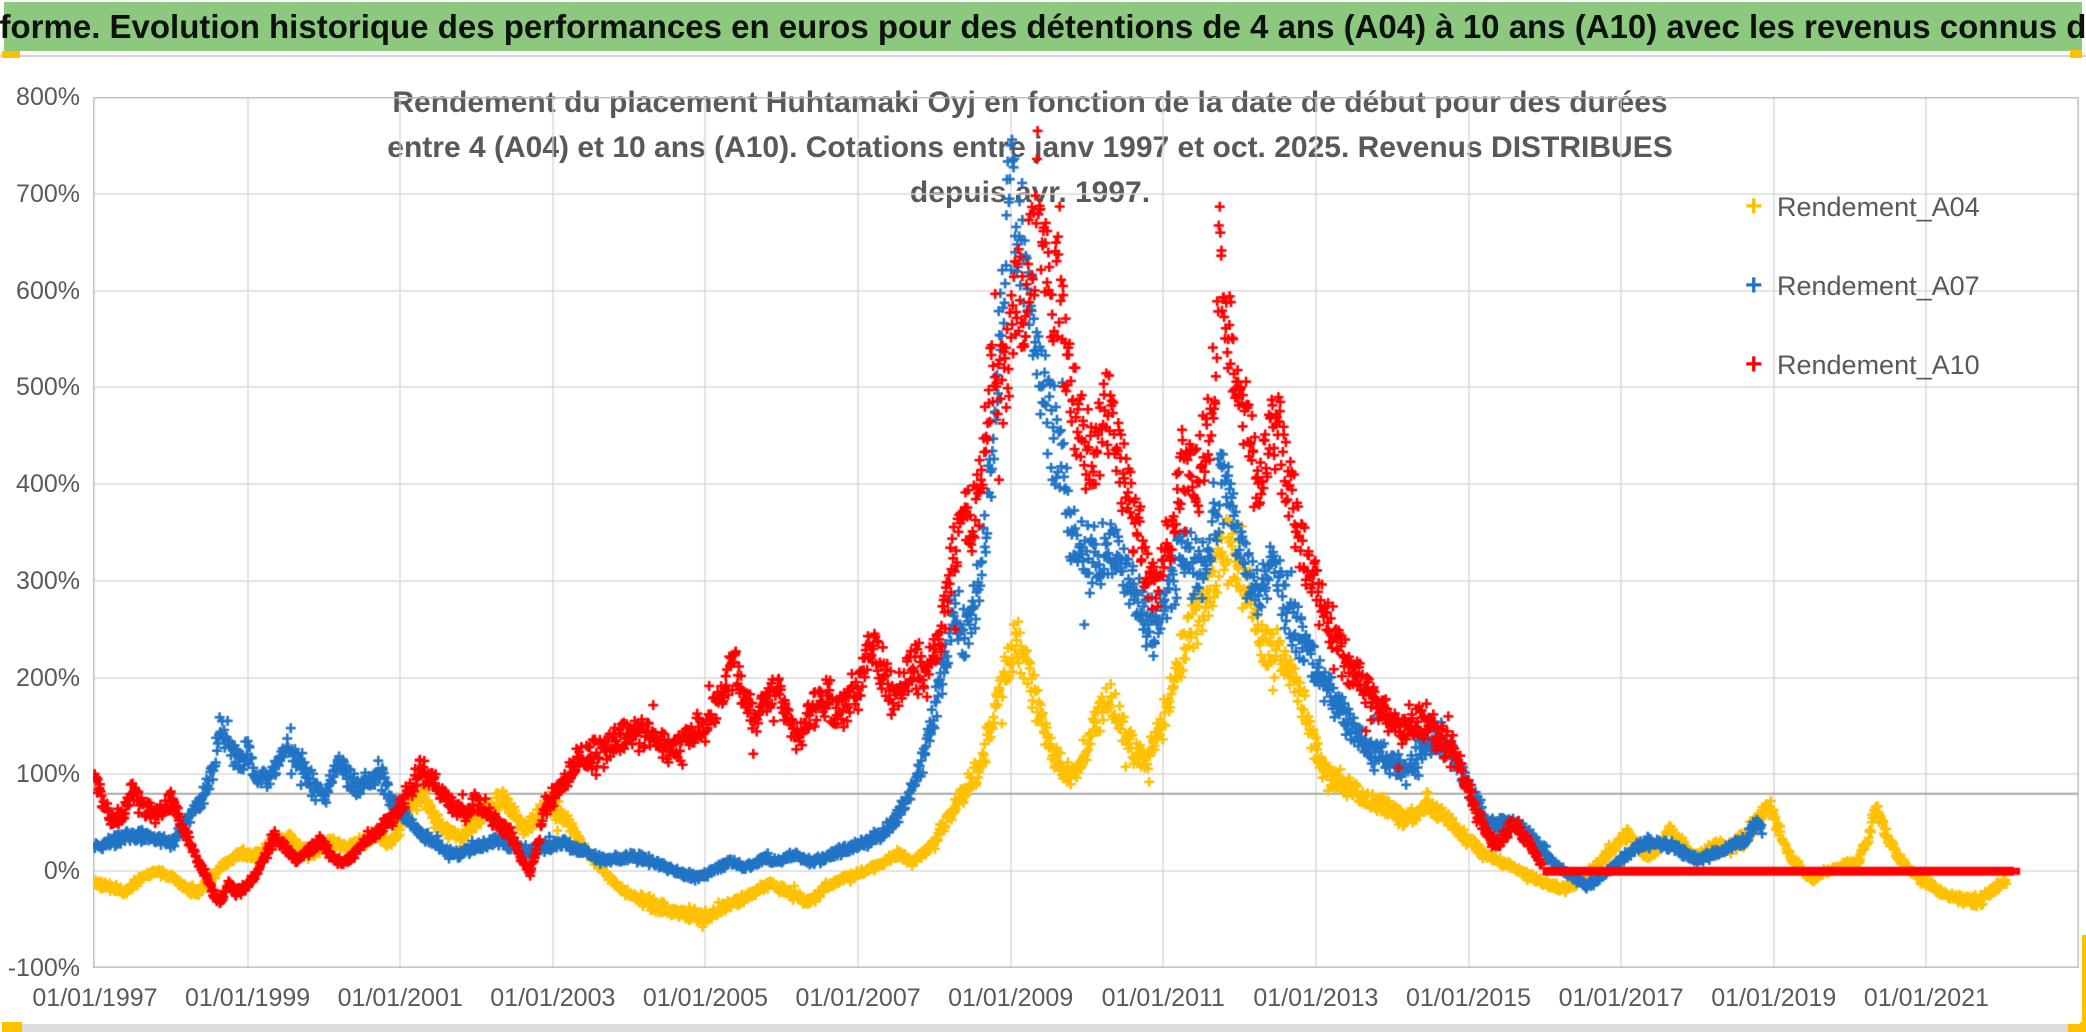 This screenshot has width=2086, height=1032. Describe the element at coordinates (48, 97) in the screenshot. I see `y-axis-tick-label: 800%` at that location.